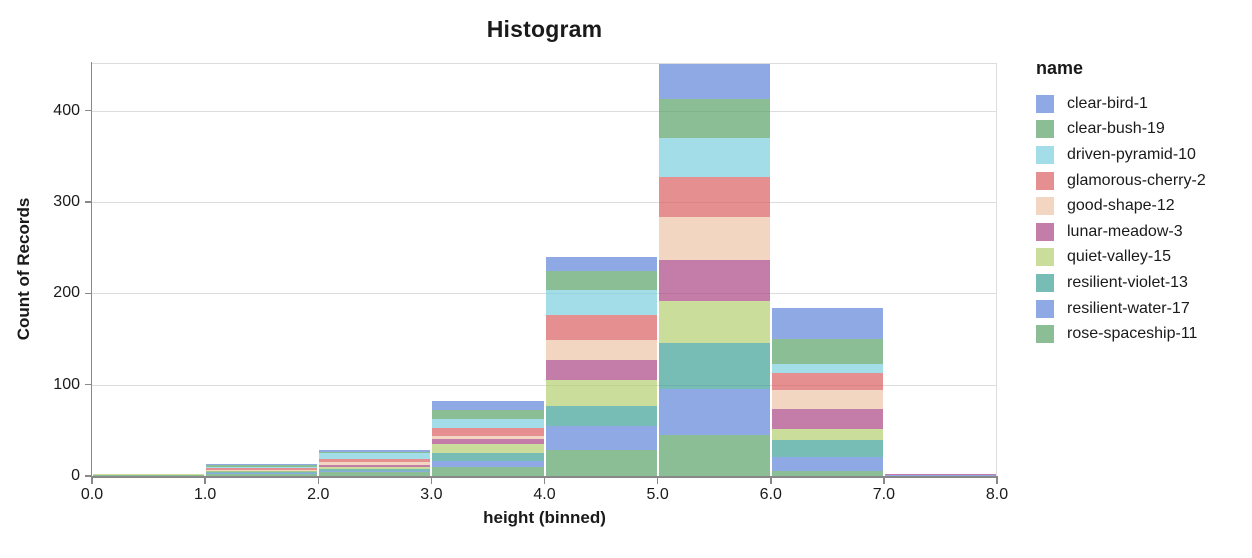 This screenshot has width=1252, height=558. I want to click on legend-title: name, so click(1060, 68).